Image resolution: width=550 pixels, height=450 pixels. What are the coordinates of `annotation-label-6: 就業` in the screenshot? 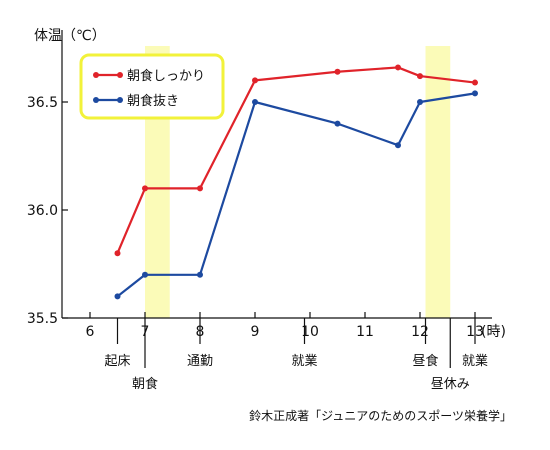 It's located at (475, 361).